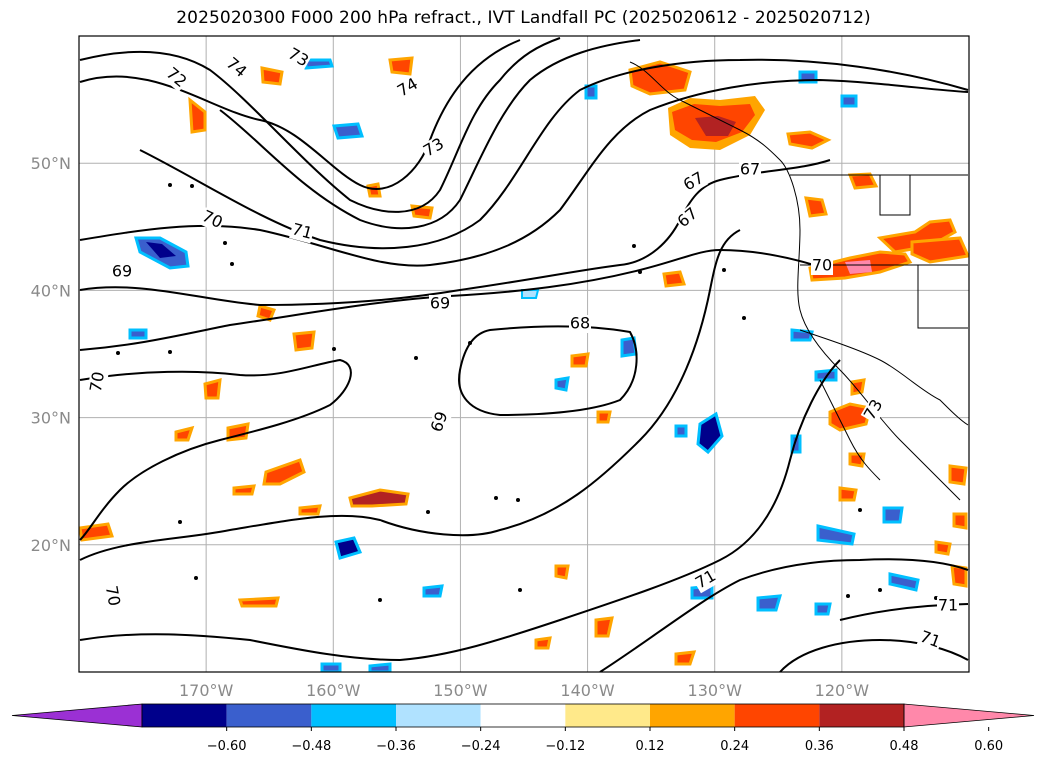  I want to click on colorbar-border, so click(523, 715).